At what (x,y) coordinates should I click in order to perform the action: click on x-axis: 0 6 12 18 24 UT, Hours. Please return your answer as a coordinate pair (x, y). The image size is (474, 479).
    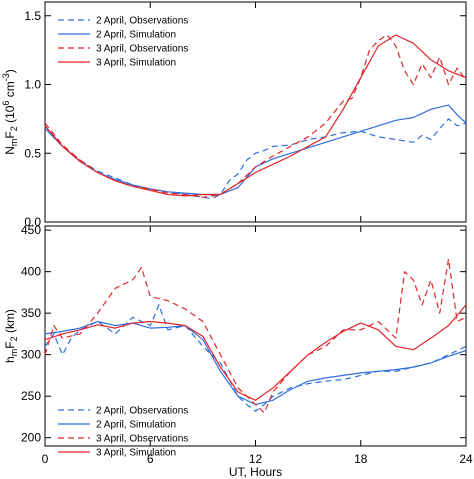
    Looking at the image, I should click on (257, 465).